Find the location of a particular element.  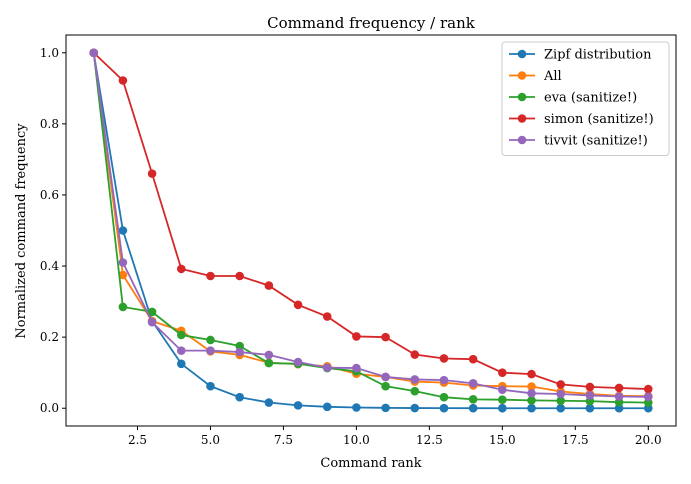

legend-item: simon (sanitize!) is located at coordinates (581, 119).